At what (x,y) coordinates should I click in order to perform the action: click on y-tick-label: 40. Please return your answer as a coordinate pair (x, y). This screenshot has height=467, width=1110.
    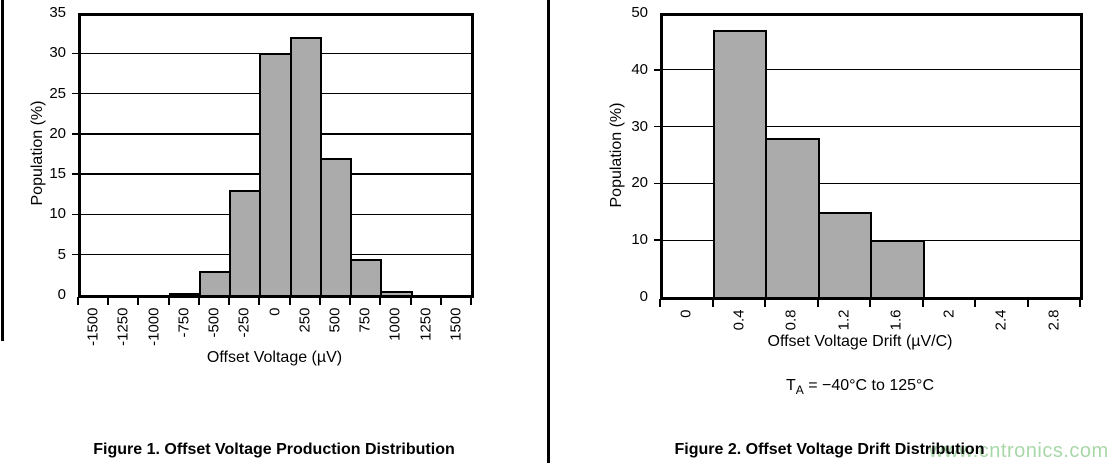
    Looking at the image, I should click on (639, 69).